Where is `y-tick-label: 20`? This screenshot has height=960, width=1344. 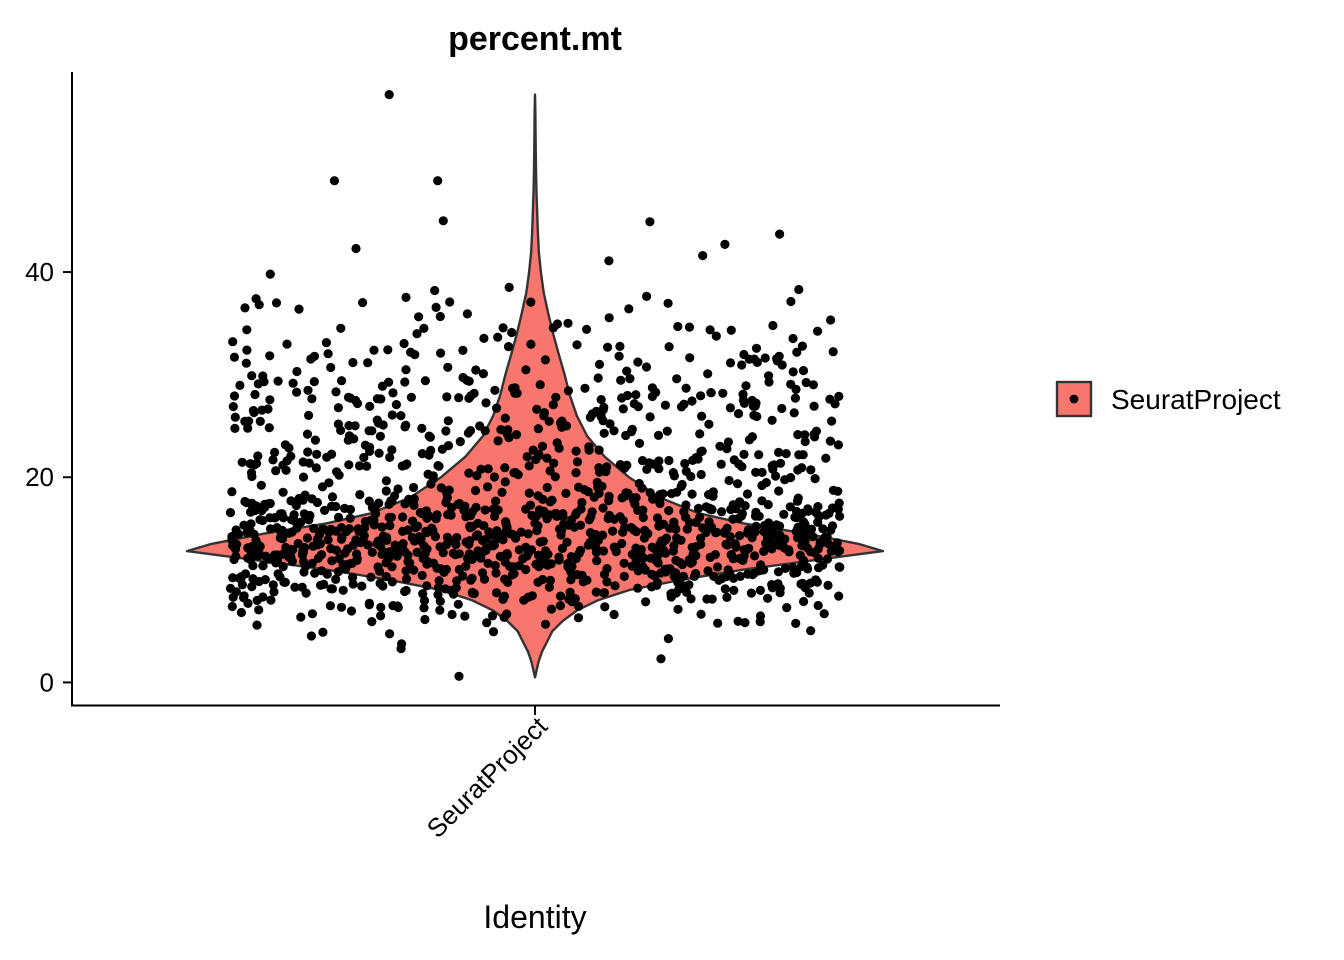 y-tick-label: 20 is located at coordinates (39, 477).